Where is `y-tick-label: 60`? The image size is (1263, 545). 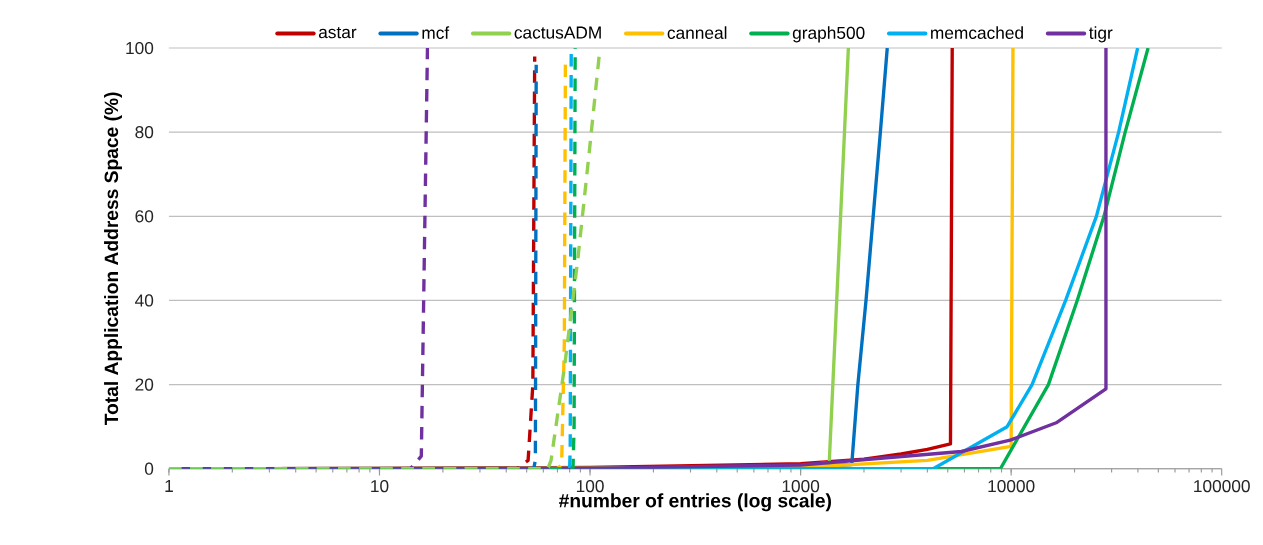
y-tick-label: 60 is located at coordinates (144, 216).